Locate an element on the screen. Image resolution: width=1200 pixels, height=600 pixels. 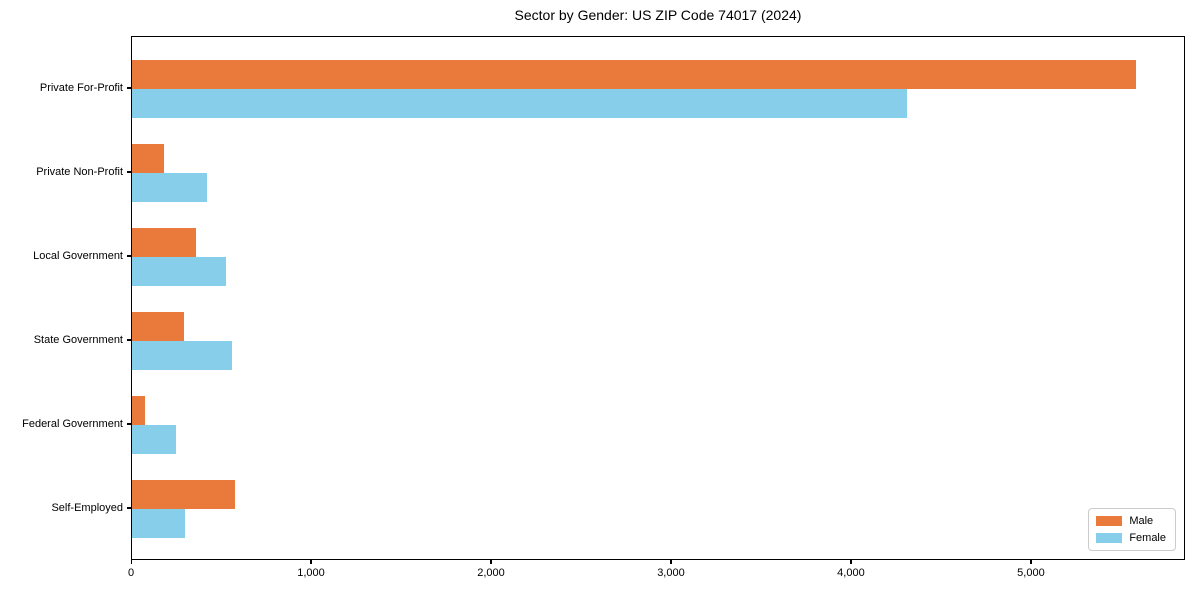
x-tick-label: 2,000 is located at coordinates (491, 573).